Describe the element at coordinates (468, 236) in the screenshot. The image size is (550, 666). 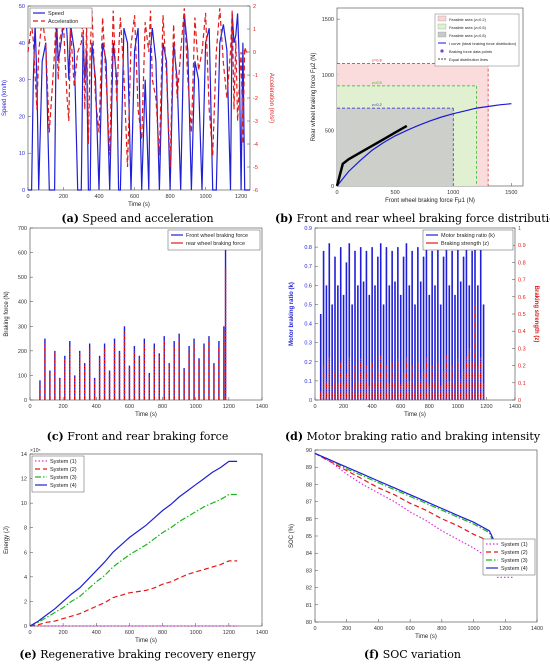
I see `legend-label: Motor braking ratio (k)` at that location.